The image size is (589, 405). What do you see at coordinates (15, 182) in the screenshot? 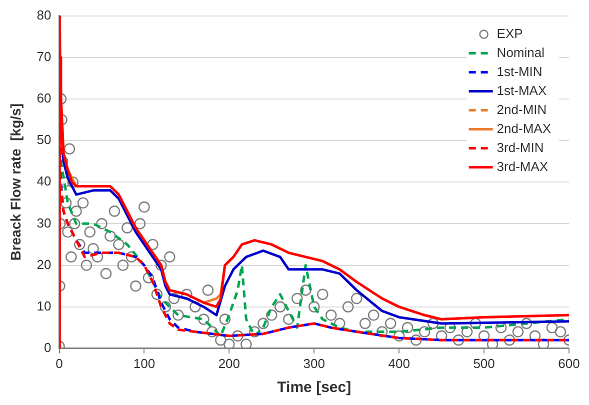
I see `y-axis-title: Breack Flow rate [kg/s]` at bounding box center [15, 182].